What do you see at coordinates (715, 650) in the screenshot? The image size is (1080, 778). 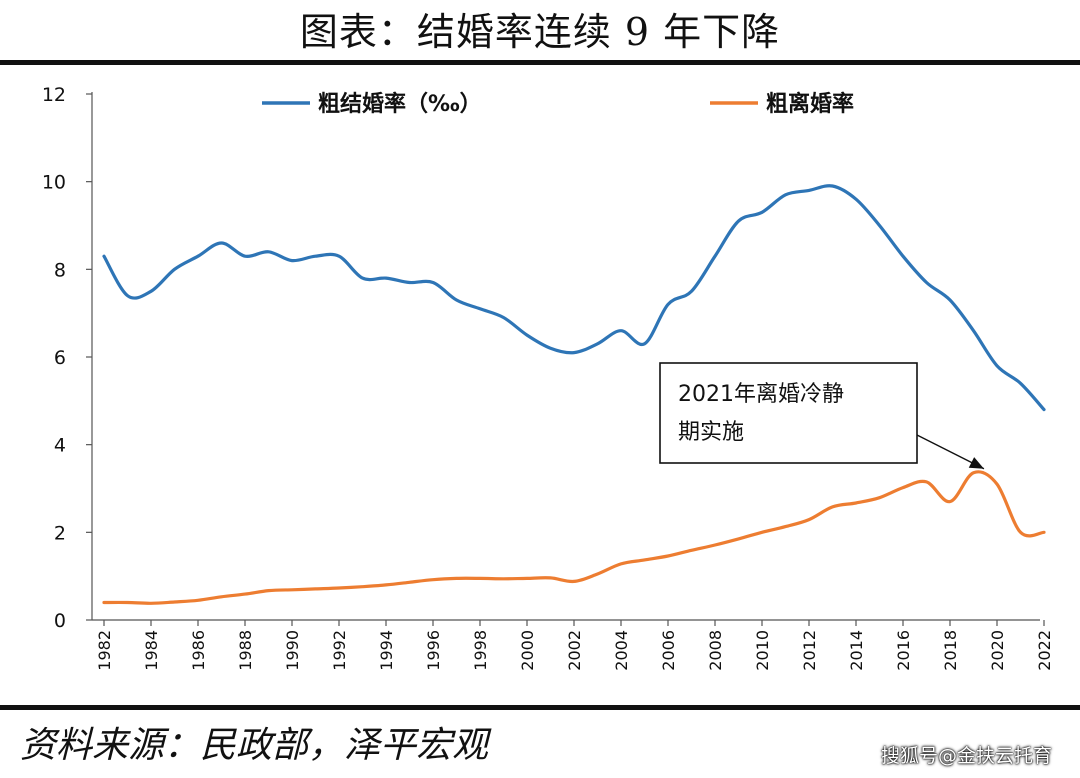 I see `x-tick-label: 2008` at bounding box center [715, 650].